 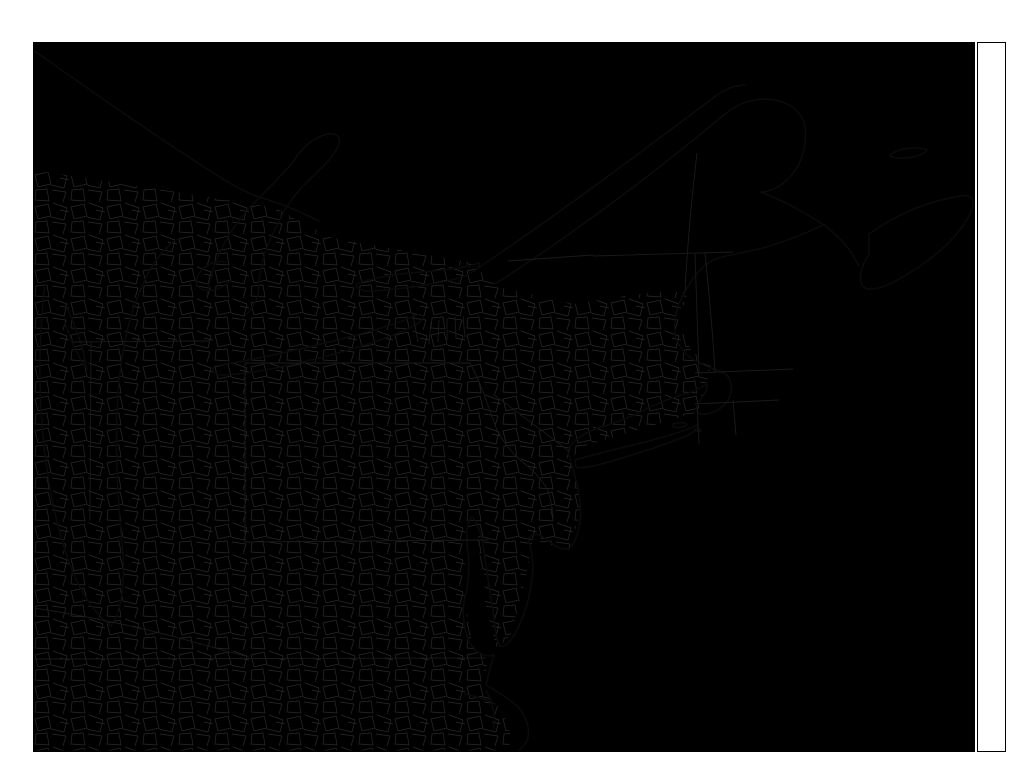 I want to click on offshore-green-transition, so click(x=838, y=546).